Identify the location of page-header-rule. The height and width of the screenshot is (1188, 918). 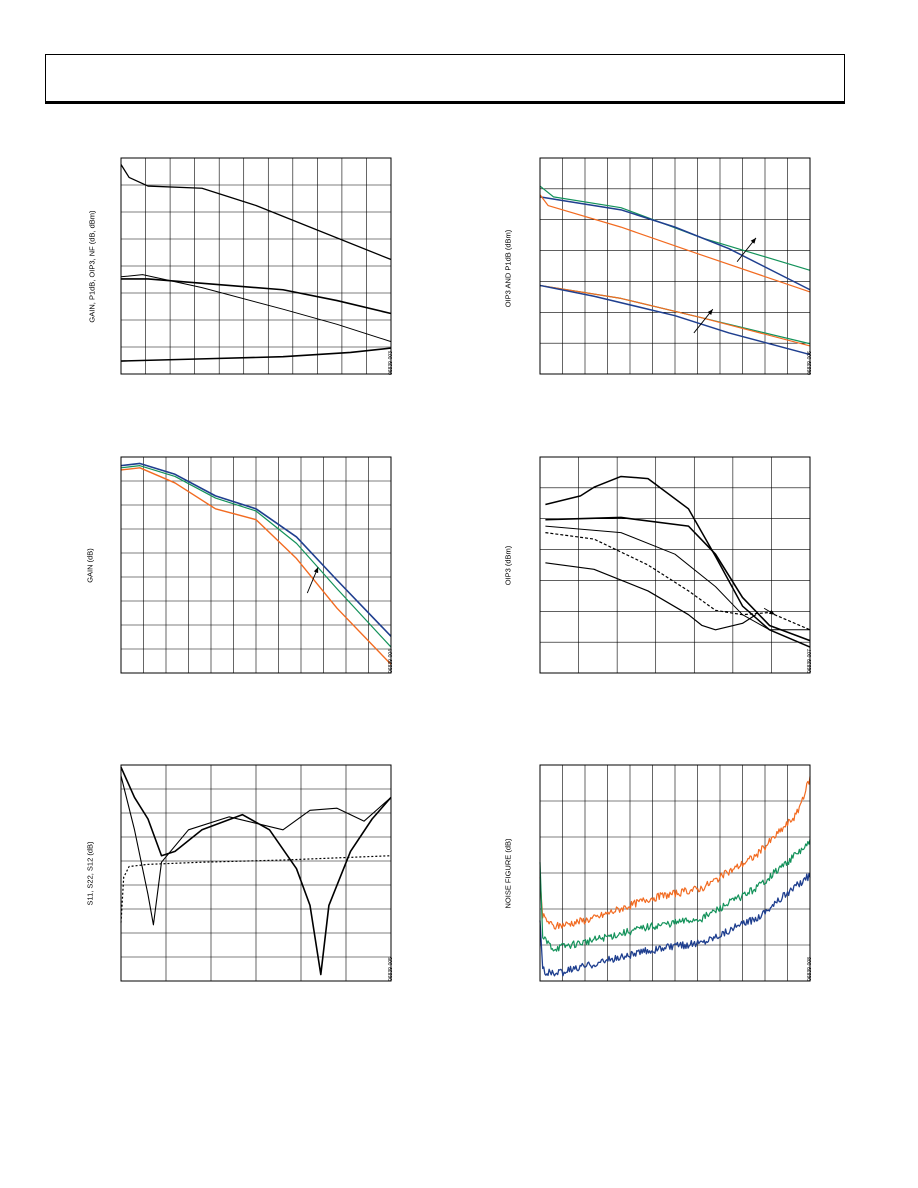
(445, 102).